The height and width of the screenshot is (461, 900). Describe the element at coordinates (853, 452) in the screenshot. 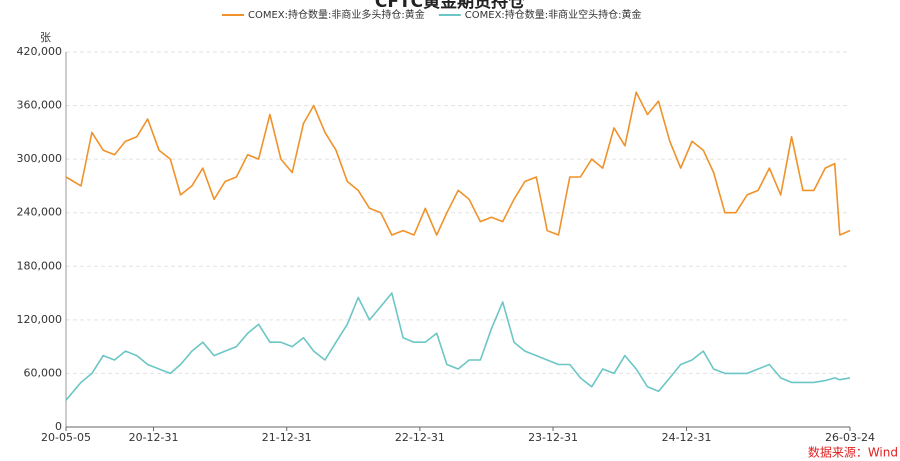

I see `source: 数据来源：Wind` at that location.